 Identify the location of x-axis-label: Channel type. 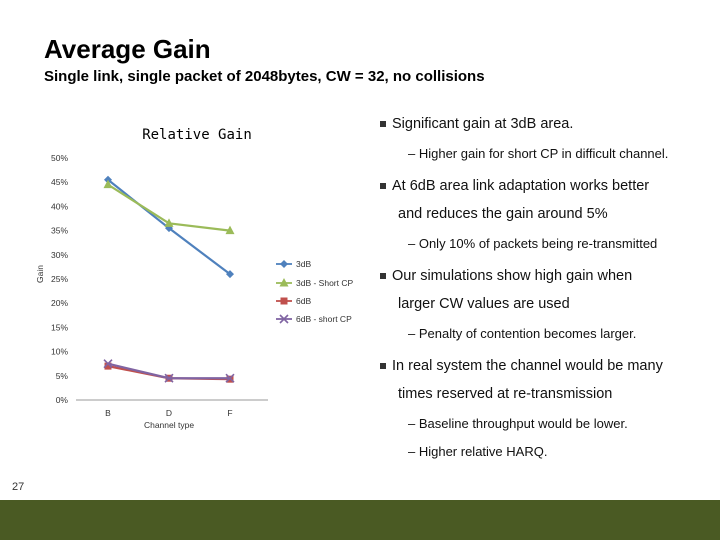
(169, 425).